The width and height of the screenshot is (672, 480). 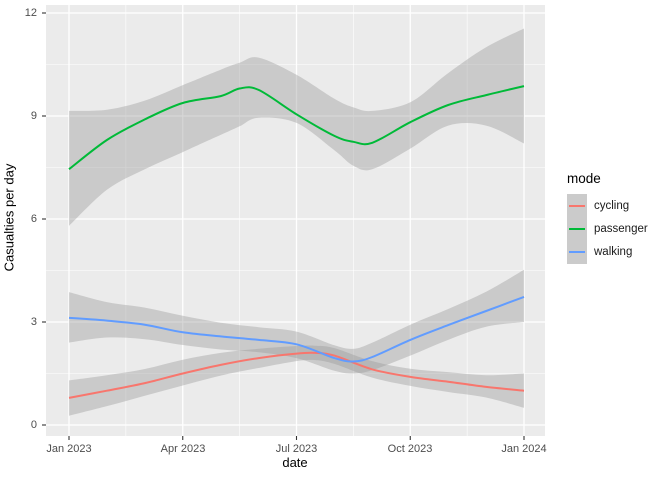 I want to click on legend: mode cycling passenger walking, so click(x=607, y=218).